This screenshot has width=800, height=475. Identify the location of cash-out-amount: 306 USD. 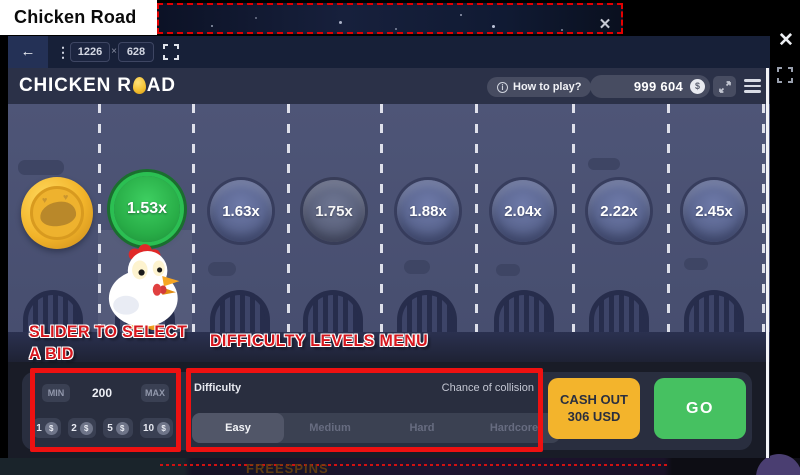
(594, 416).